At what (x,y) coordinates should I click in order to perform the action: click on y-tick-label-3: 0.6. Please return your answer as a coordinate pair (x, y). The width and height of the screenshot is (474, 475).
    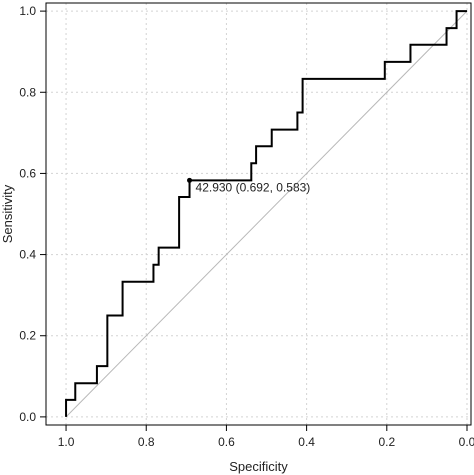
    Looking at the image, I should click on (27, 173).